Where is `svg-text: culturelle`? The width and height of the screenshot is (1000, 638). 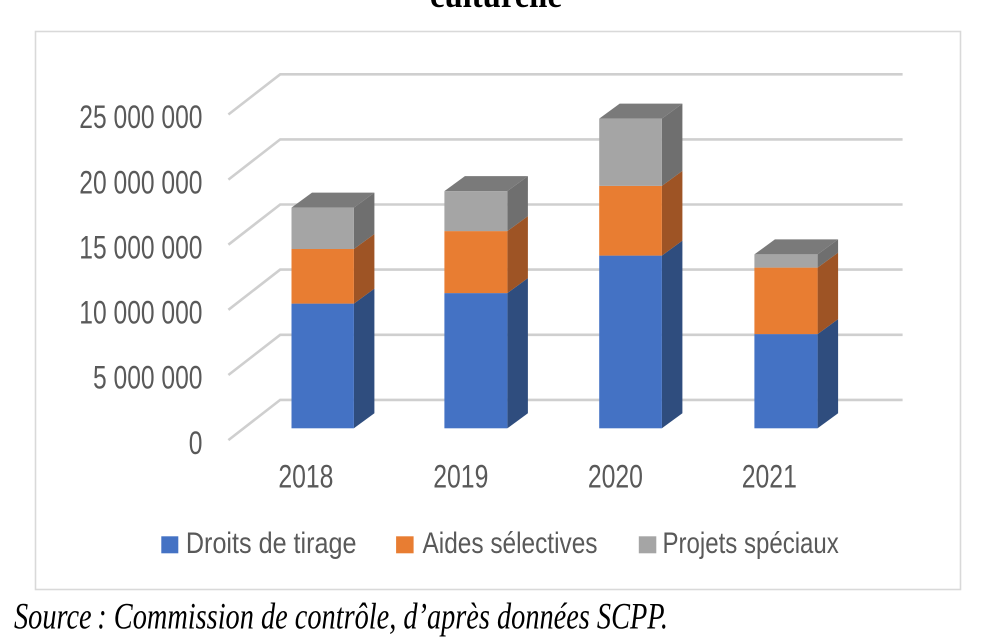 svg-text: culturelle is located at coordinates (496, 7).